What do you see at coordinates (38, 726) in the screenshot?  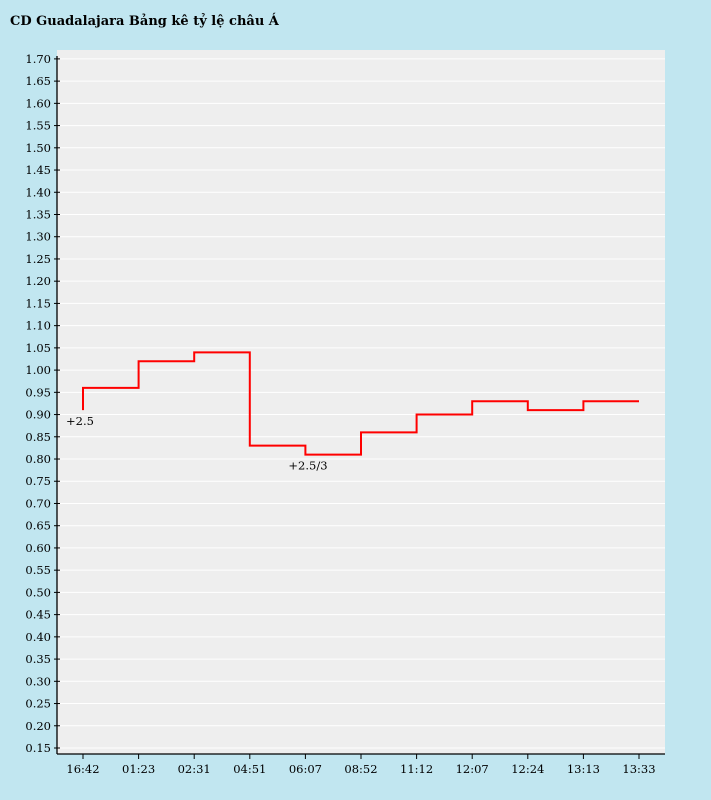 I see `y-tick-label: 0.20` at bounding box center [38, 726].